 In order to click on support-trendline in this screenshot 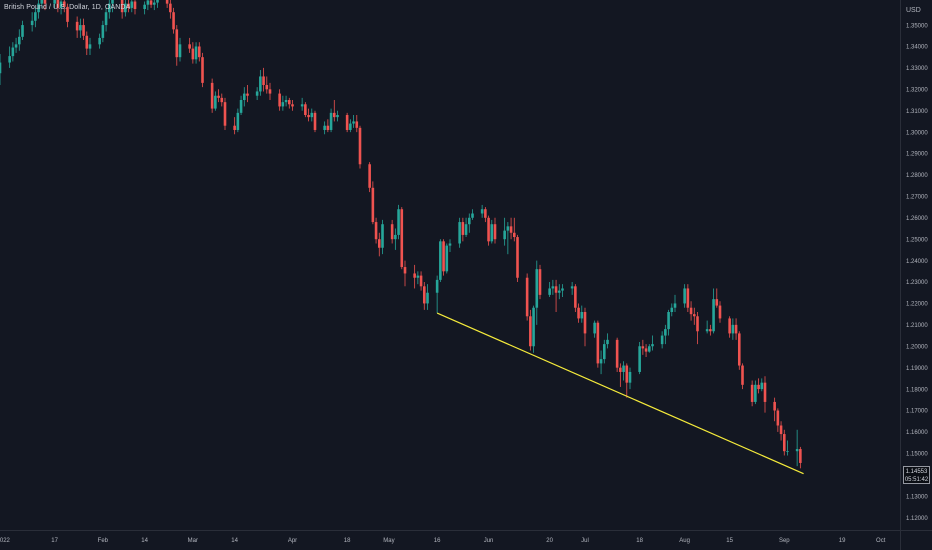, I will do `click(620, 393)`.